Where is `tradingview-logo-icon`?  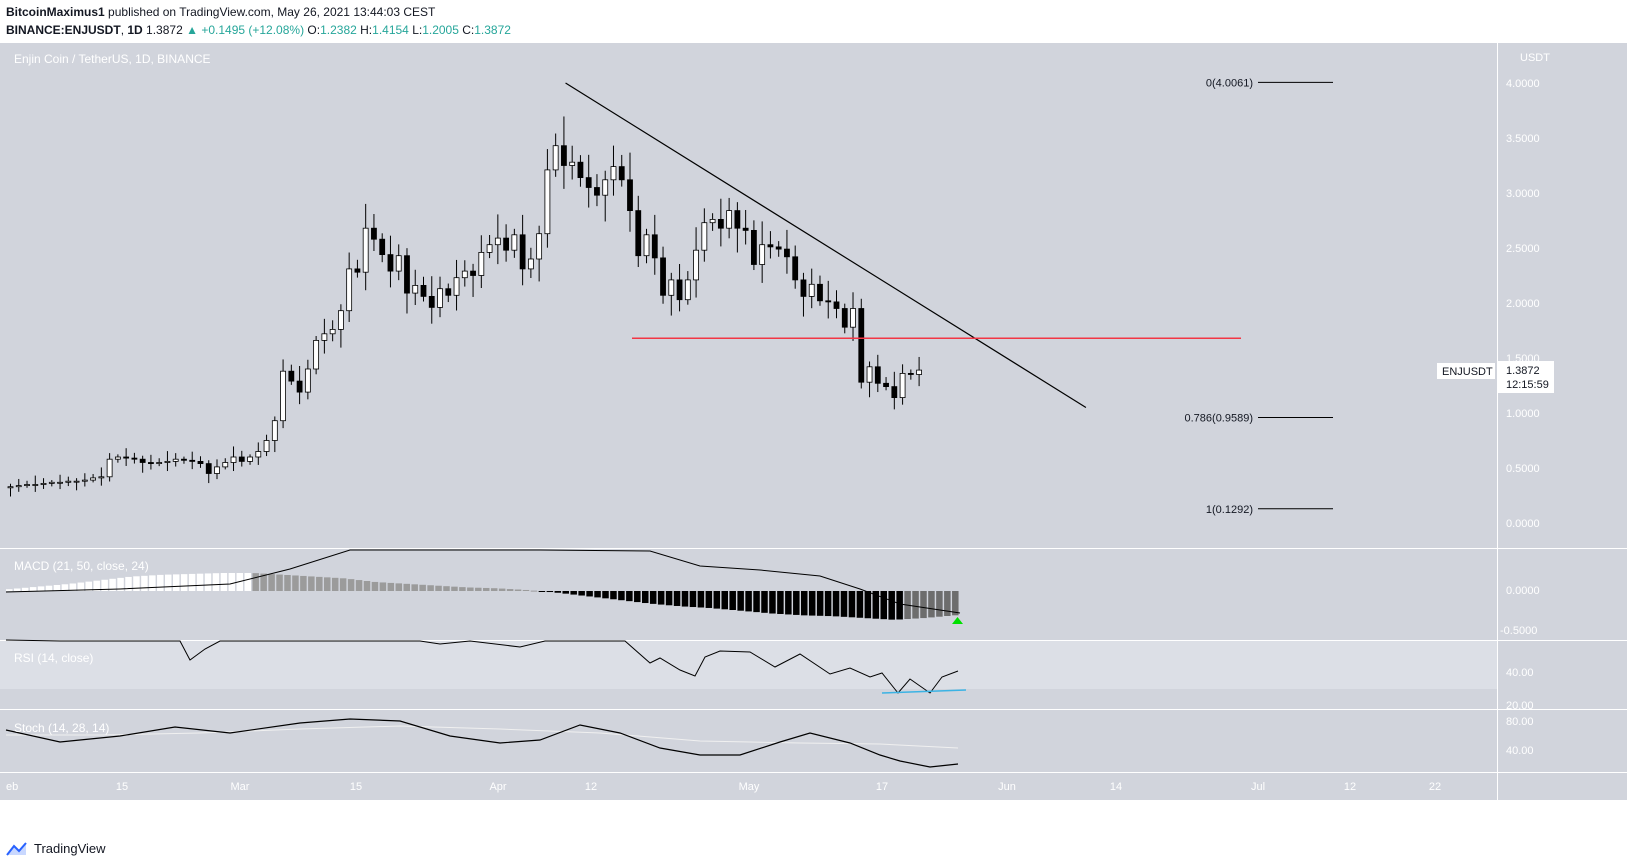
tradingview-logo-icon is located at coordinates (18, 848).